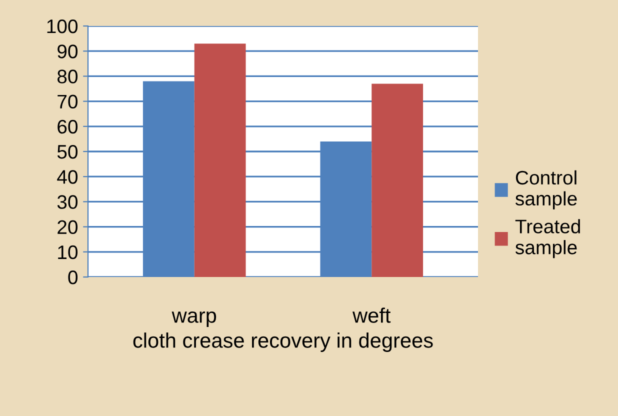  What do you see at coordinates (283, 342) in the screenshot?
I see `x-axis-title: cloth crease recovery in degrees` at bounding box center [283, 342].